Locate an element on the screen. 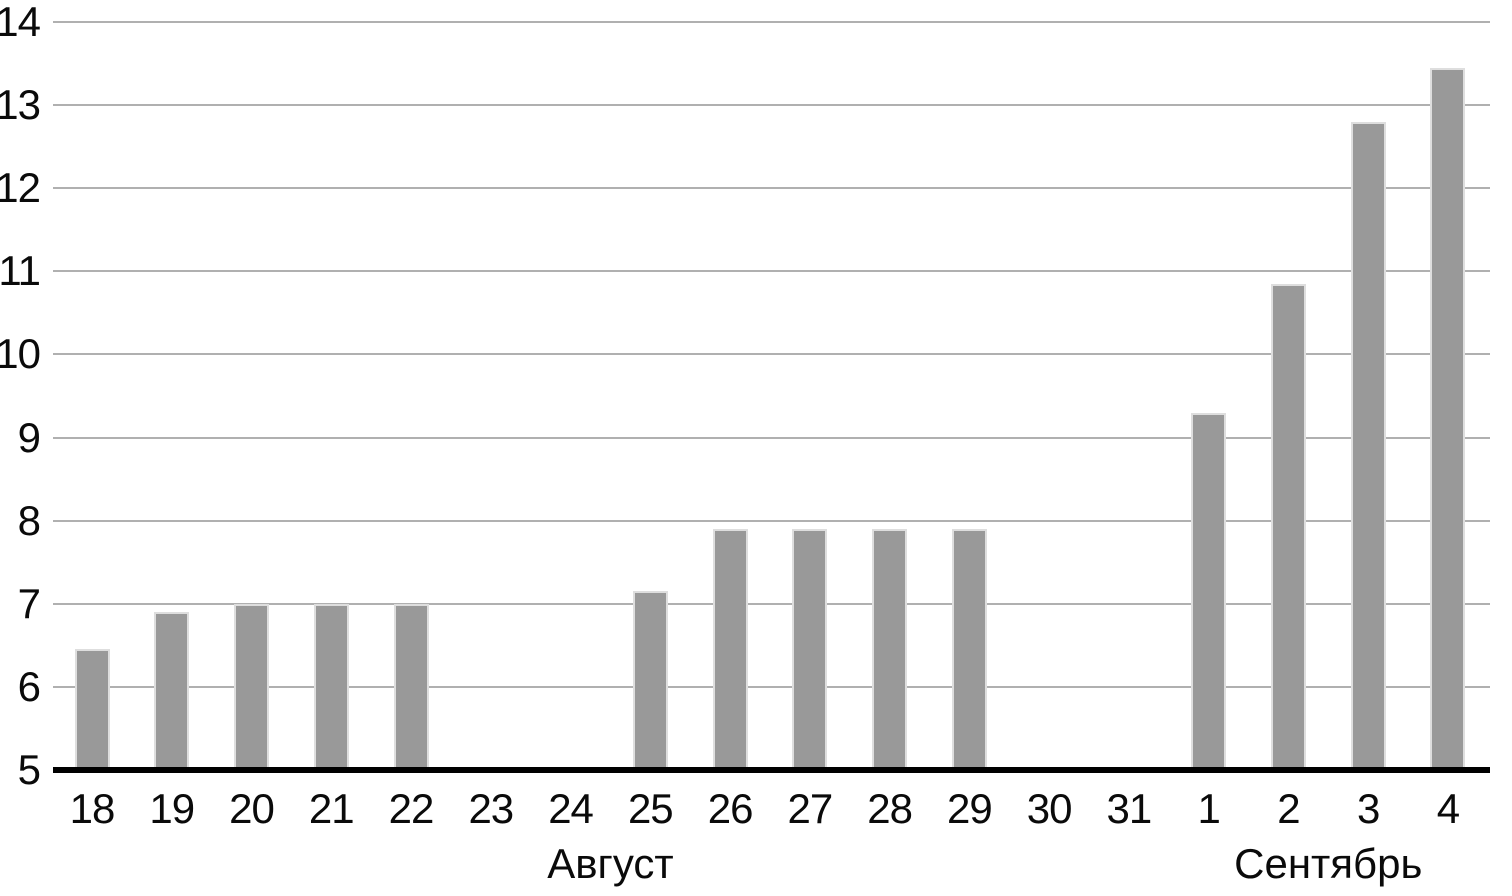  x-tick-label-1: 1 is located at coordinates (1208, 808).